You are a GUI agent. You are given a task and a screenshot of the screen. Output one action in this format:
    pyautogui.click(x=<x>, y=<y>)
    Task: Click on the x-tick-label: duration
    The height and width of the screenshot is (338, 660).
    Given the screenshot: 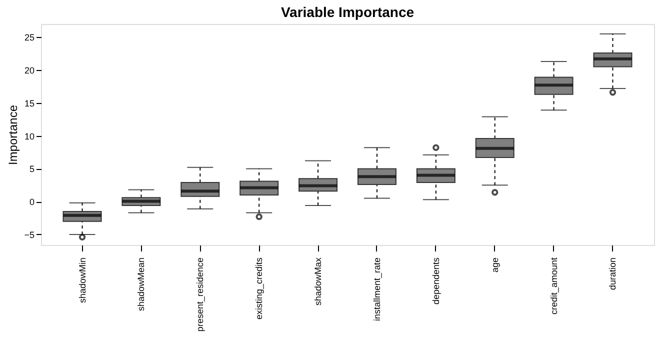 What is the action you would take?
    pyautogui.click(x=613, y=274)
    